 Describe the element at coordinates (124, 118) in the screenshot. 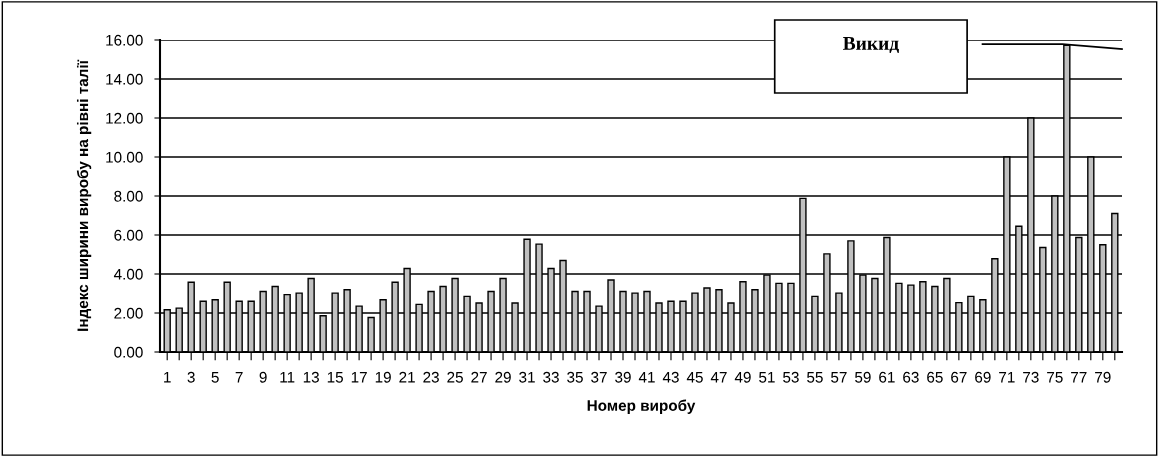

I see `y-tick-label: 12.00` at that location.